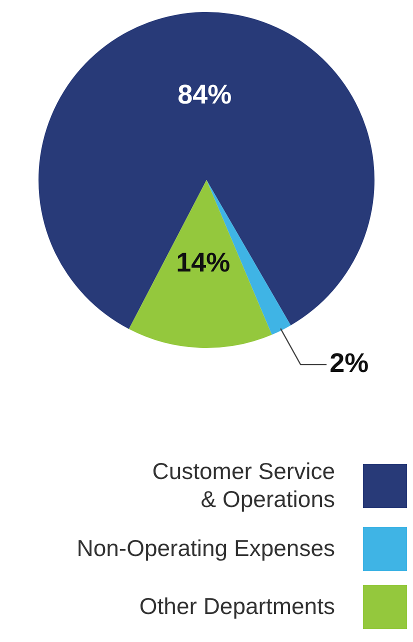 Image resolution: width=413 pixels, height=642 pixels. What do you see at coordinates (203, 262) in the screenshot?
I see `data-label: 14%` at bounding box center [203, 262].